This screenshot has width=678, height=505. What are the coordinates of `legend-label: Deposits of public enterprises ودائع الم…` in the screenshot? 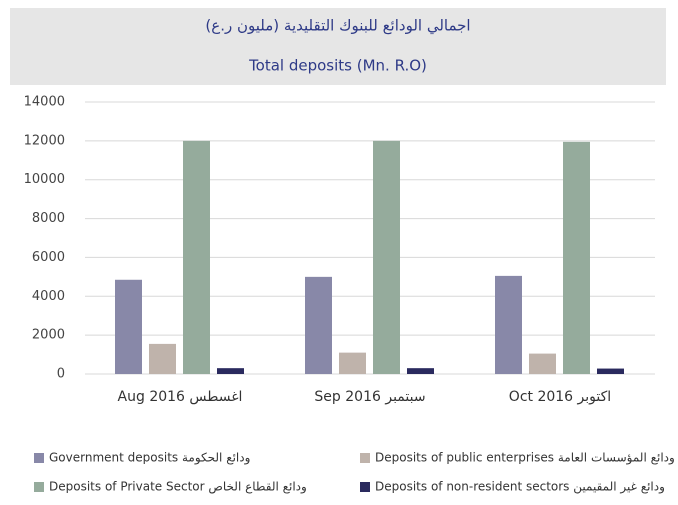 It's located at (525, 458).